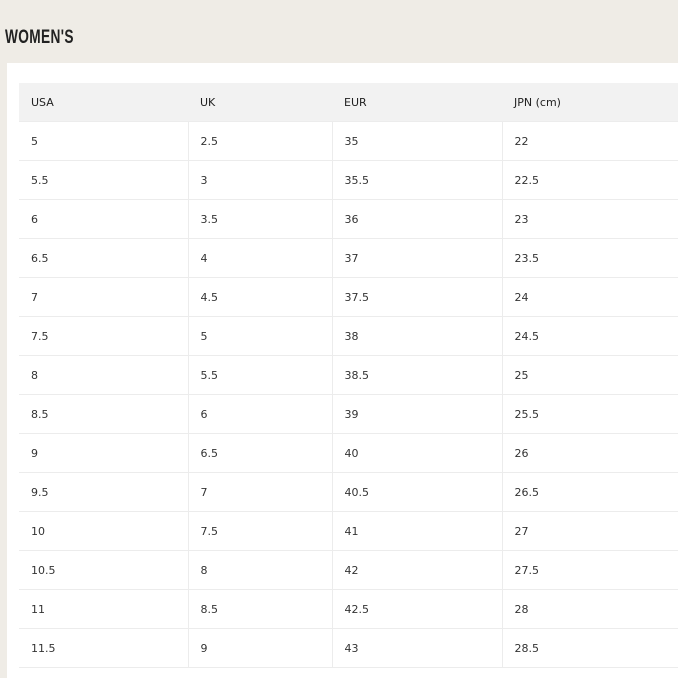 This screenshot has width=678, height=678. I want to click on cell-eur: 42, so click(417, 570).